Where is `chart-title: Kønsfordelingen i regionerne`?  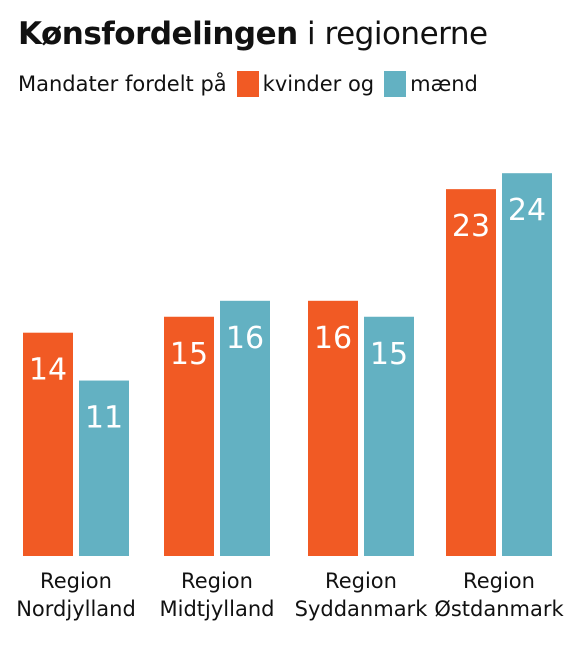 chart-title: Kønsfordelingen i regionerne is located at coordinates (253, 34).